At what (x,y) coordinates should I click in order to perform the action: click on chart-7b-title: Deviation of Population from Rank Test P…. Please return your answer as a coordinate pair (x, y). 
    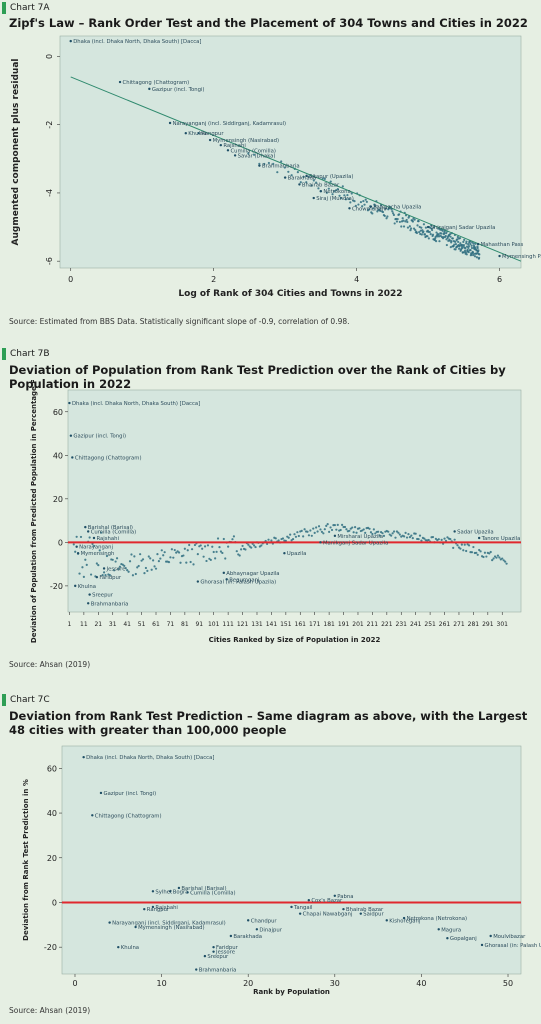
    Looking at the image, I should click on (257, 377).